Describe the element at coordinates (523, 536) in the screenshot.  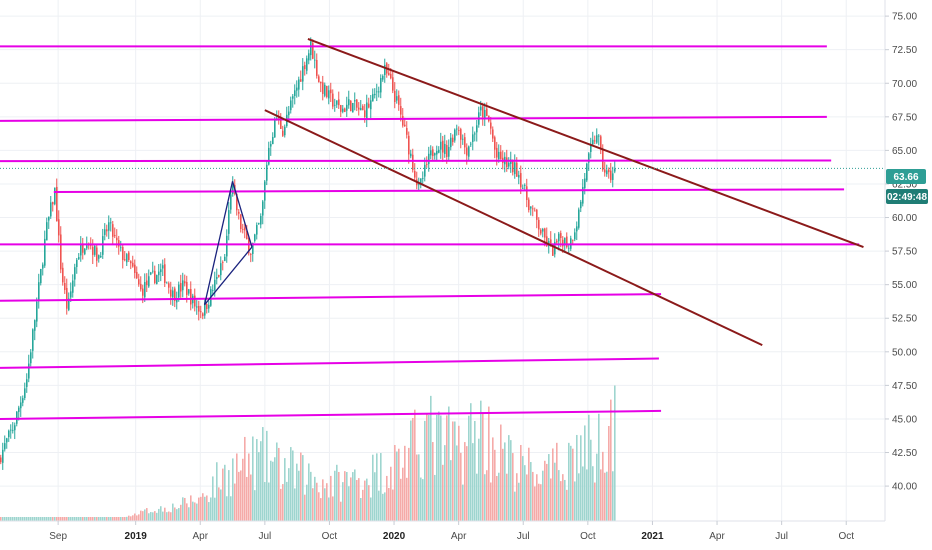
I see `x-tick-label: Jul` at that location.